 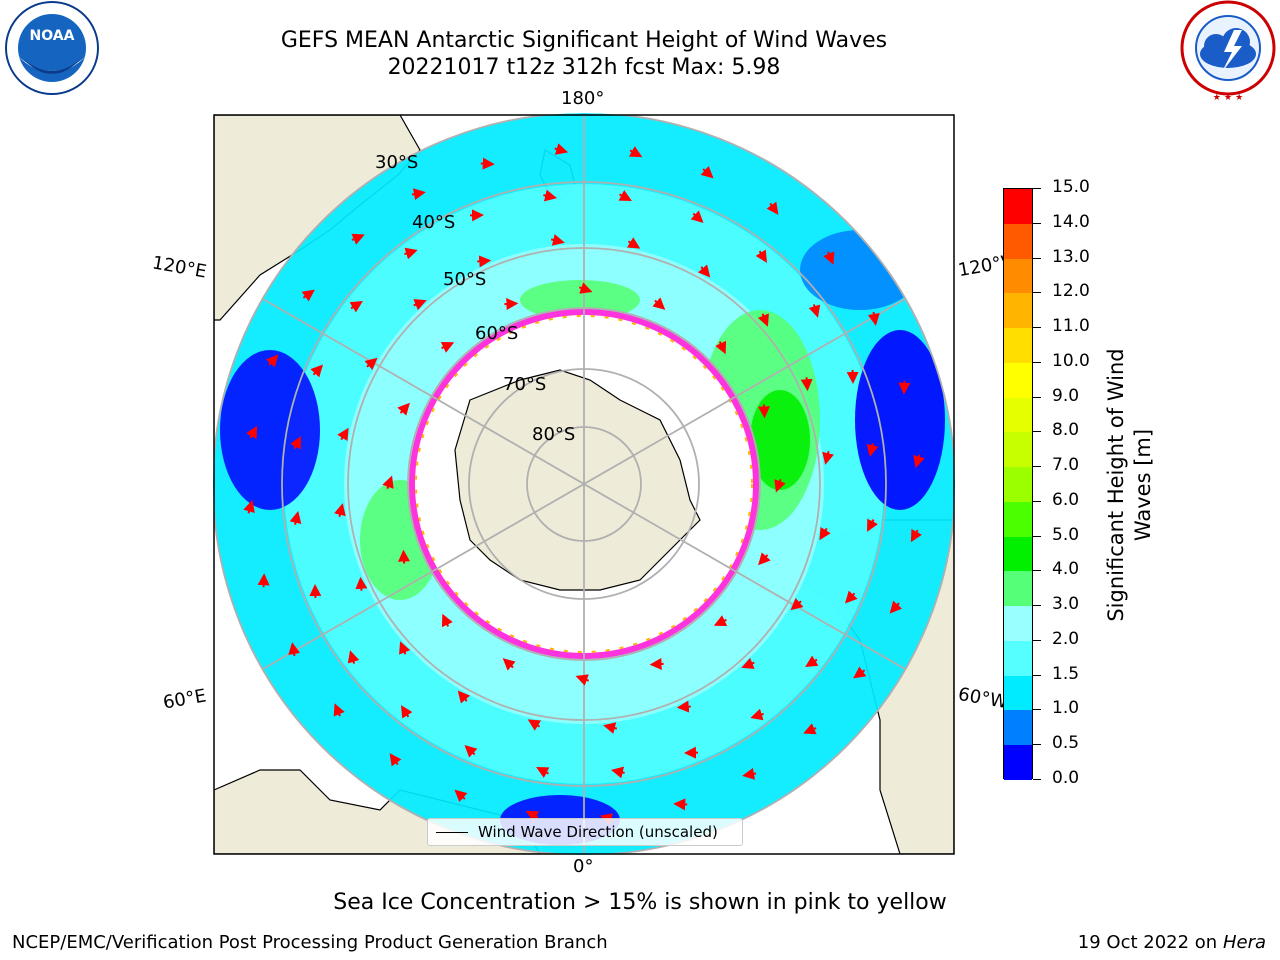 What do you see at coordinates (1066, 430) in the screenshot?
I see `colorbar-tick-label: 8.0` at bounding box center [1066, 430].